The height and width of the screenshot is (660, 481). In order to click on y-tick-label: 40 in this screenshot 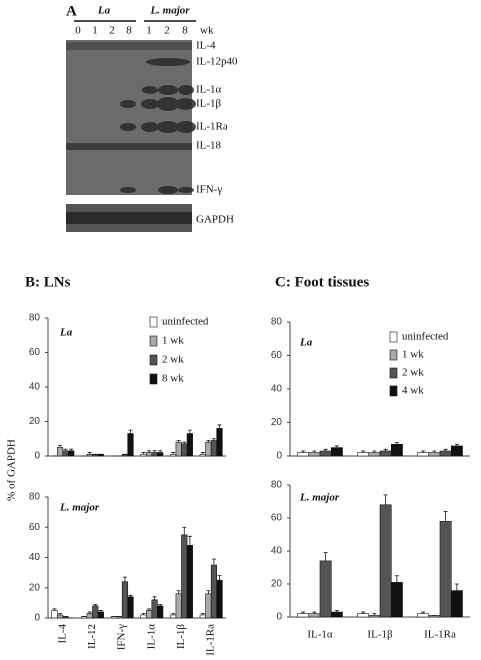, I will do `click(35, 387)`.